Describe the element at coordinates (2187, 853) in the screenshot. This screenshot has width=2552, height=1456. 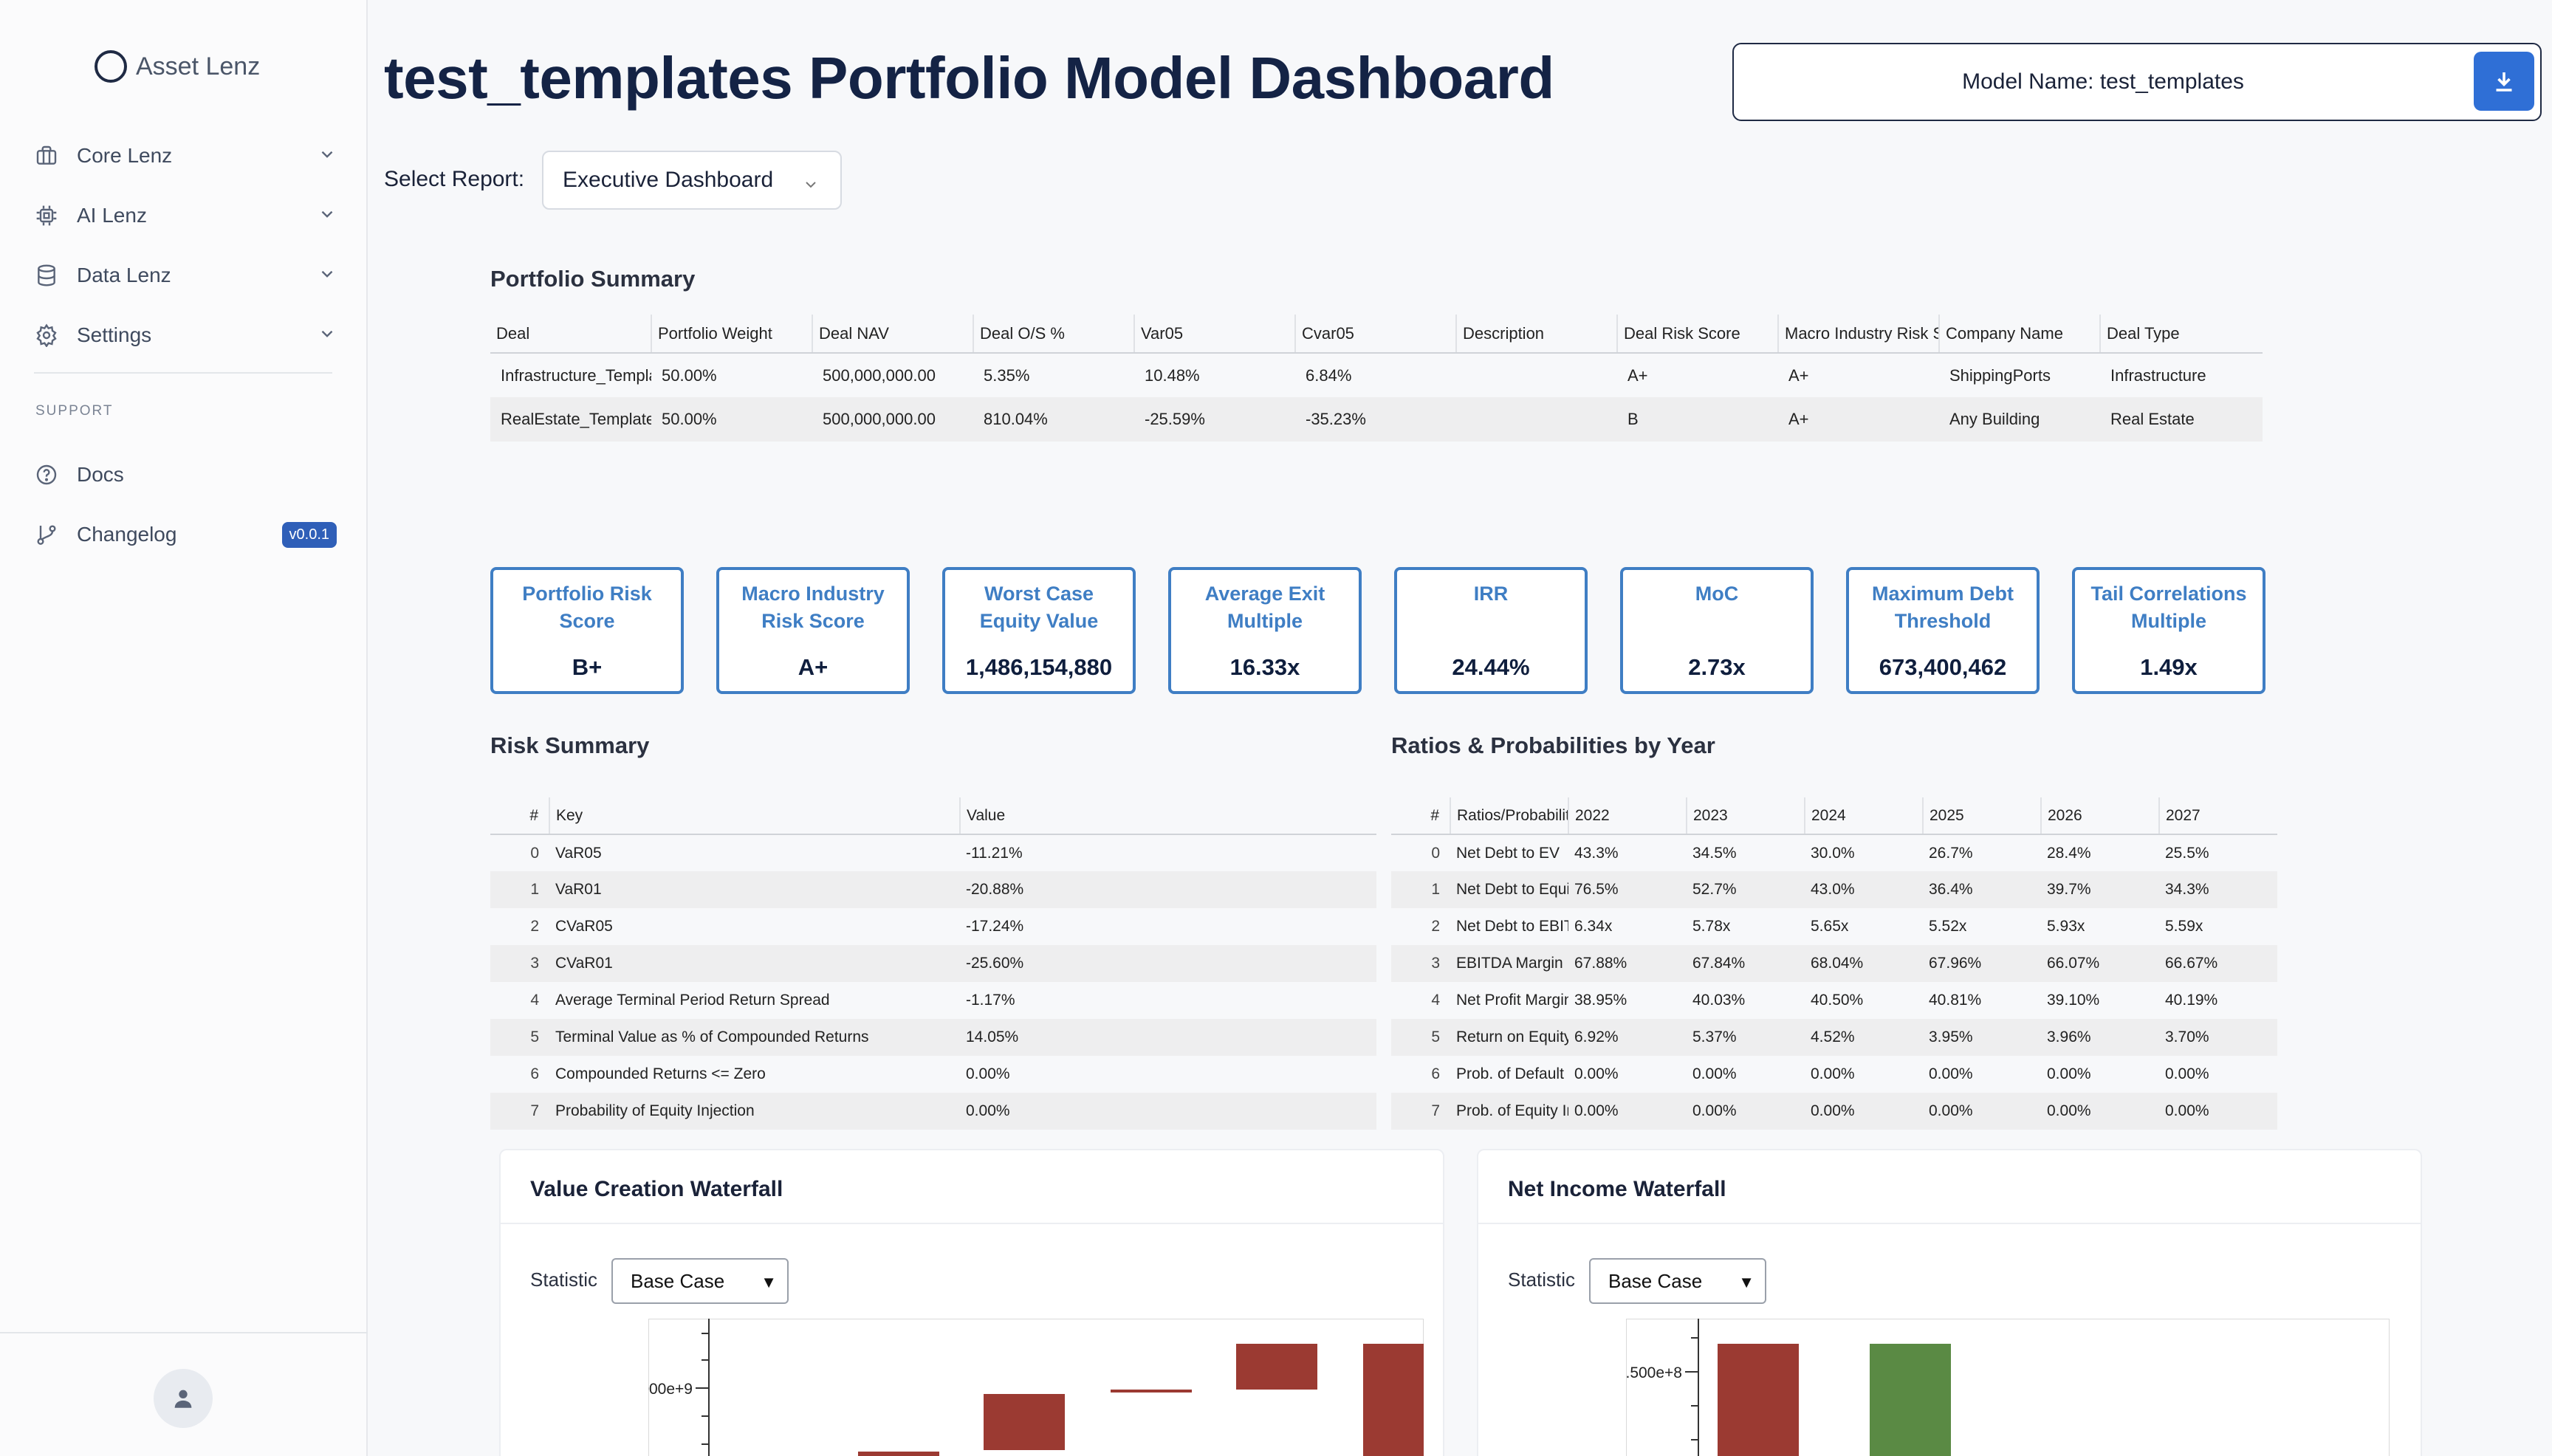
I see `table-cell: 25.5%` at that location.